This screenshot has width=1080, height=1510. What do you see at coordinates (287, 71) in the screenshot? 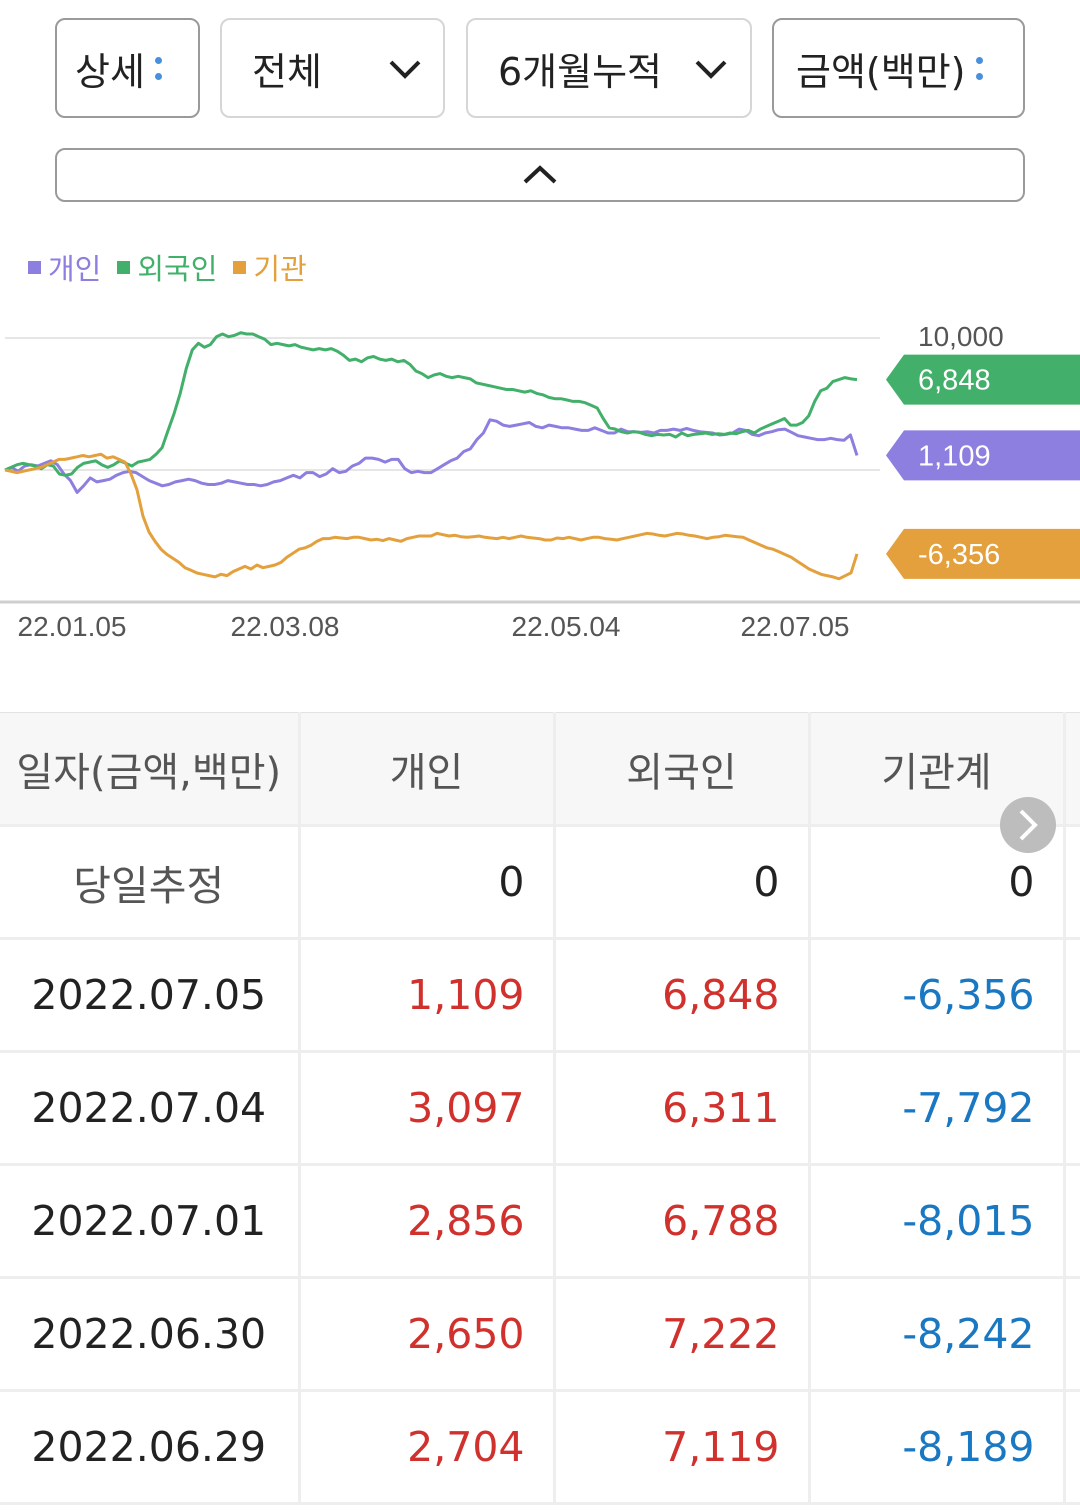
I see `scope-select-label: 전체` at bounding box center [287, 71].